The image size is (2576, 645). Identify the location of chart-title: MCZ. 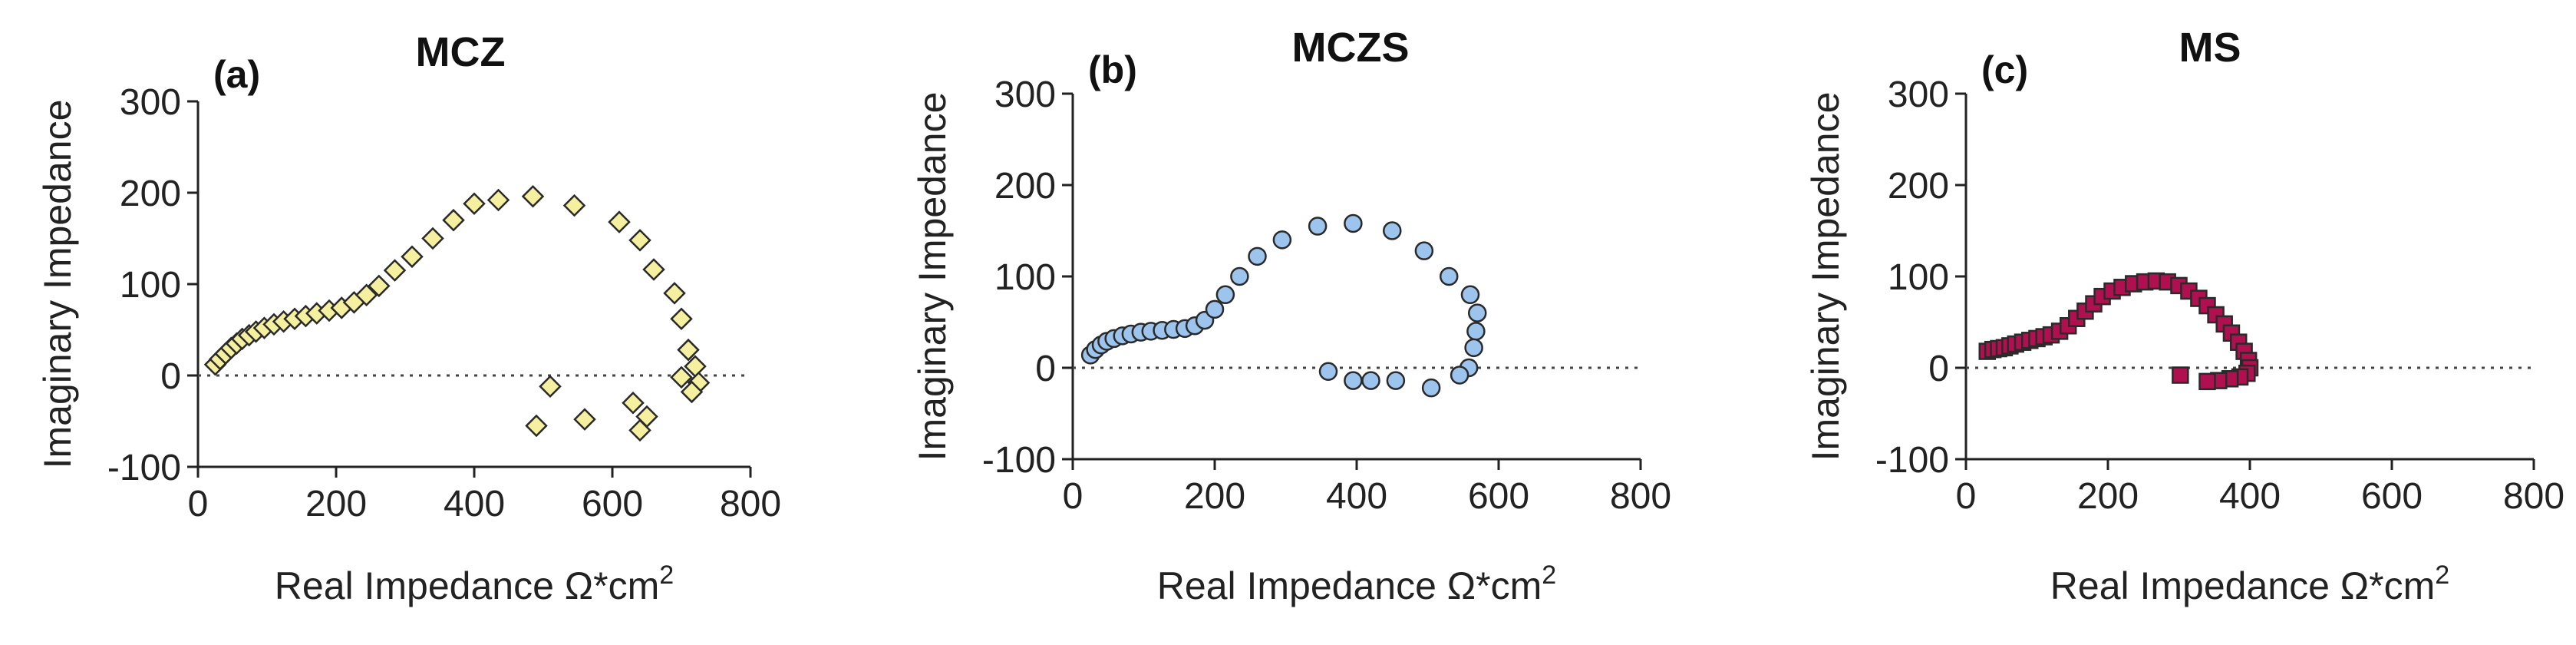
(461, 52).